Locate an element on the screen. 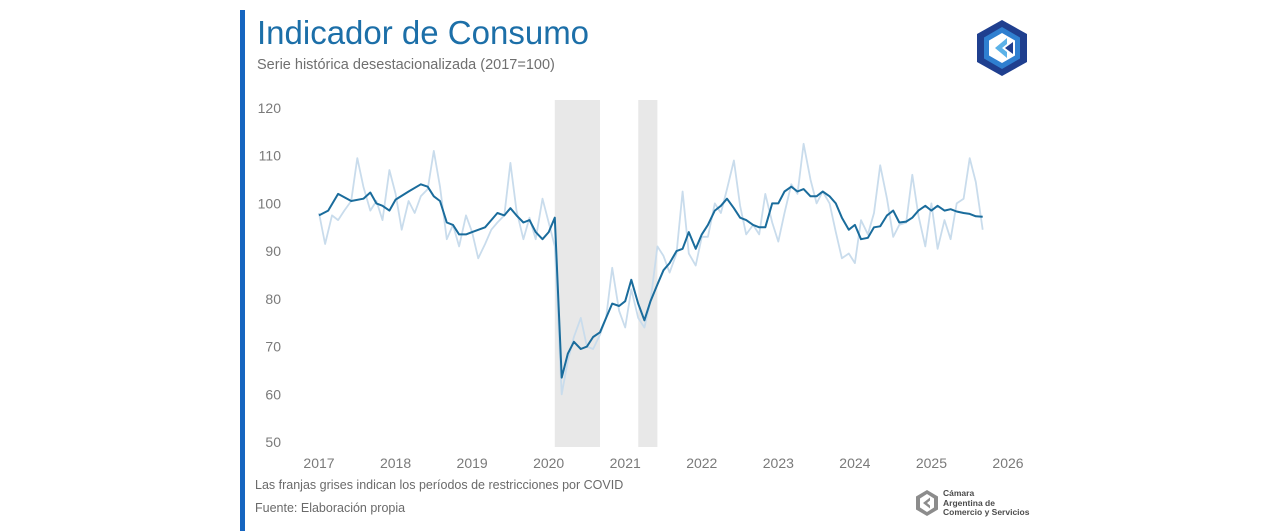 Image resolution: width=1280 pixels, height=531 pixels. x-tick-label: 2019 is located at coordinates (472, 463).